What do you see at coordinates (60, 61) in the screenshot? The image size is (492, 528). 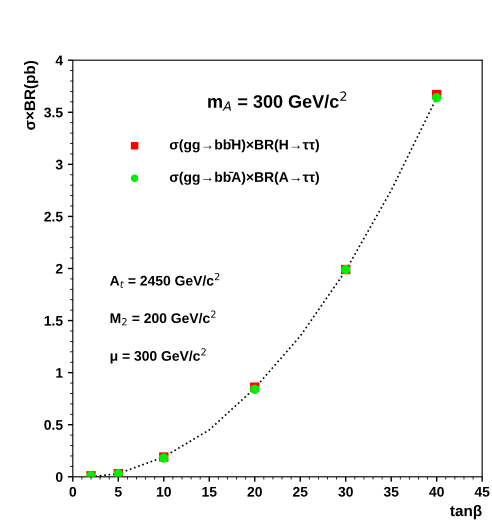 I see `y-tick-label: 4` at bounding box center [60, 61].